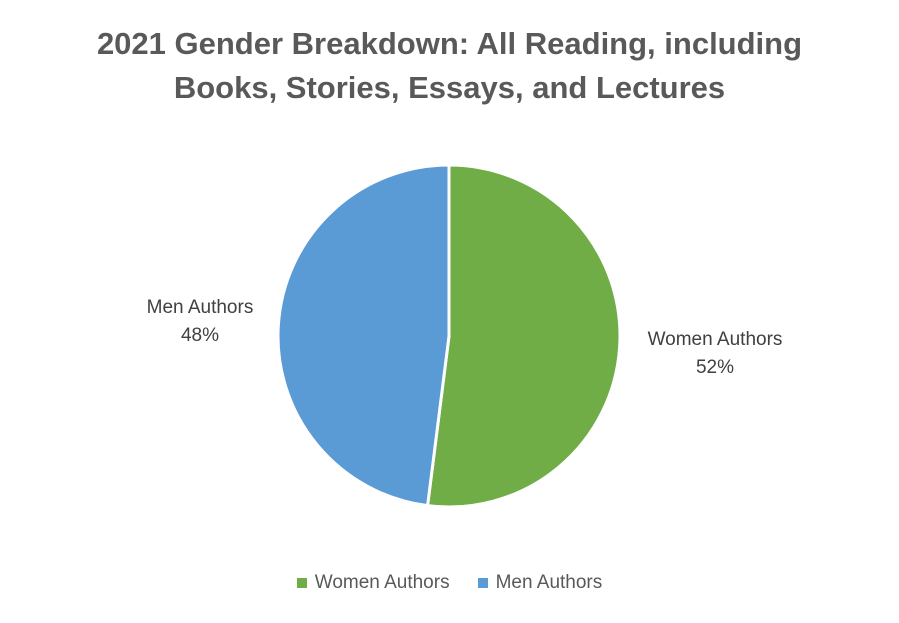 The width and height of the screenshot is (899, 623). I want to click on legend-swatch-women, so click(301, 583).